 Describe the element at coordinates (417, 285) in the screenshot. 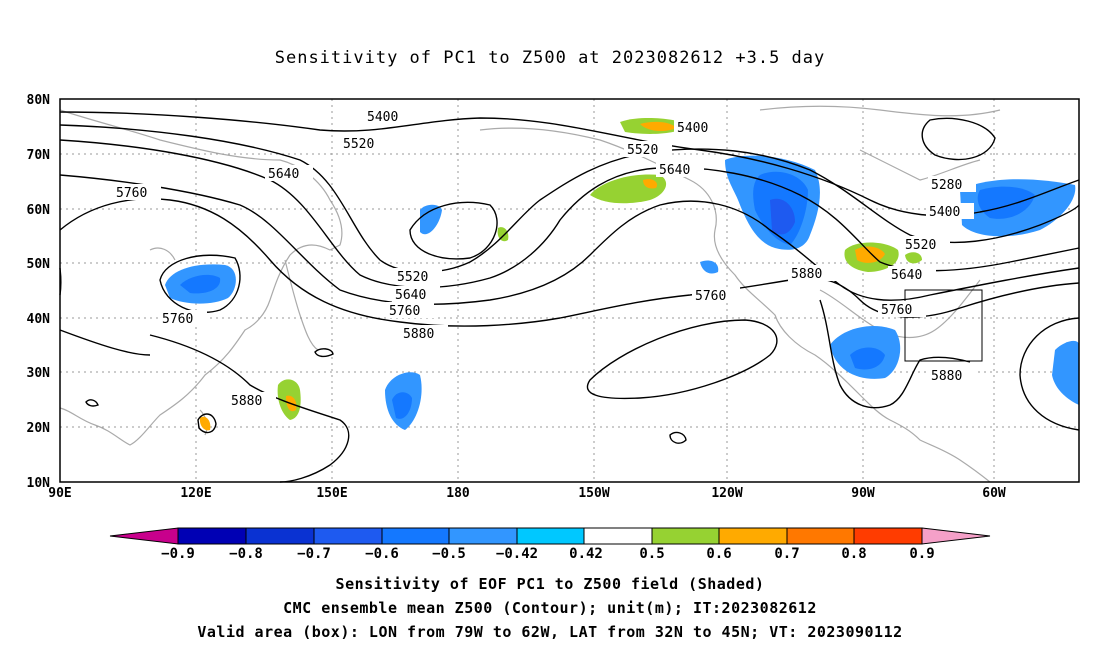

I see `trough-labels: 5520 5640` at that location.